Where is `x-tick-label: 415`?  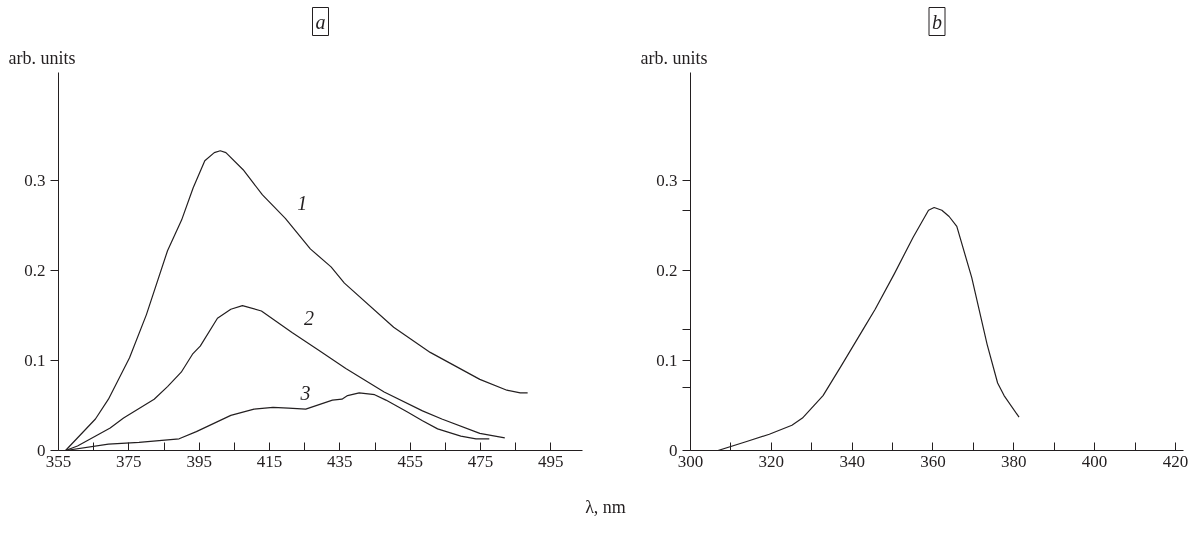
x-tick-label: 415 is located at coordinates (269, 461).